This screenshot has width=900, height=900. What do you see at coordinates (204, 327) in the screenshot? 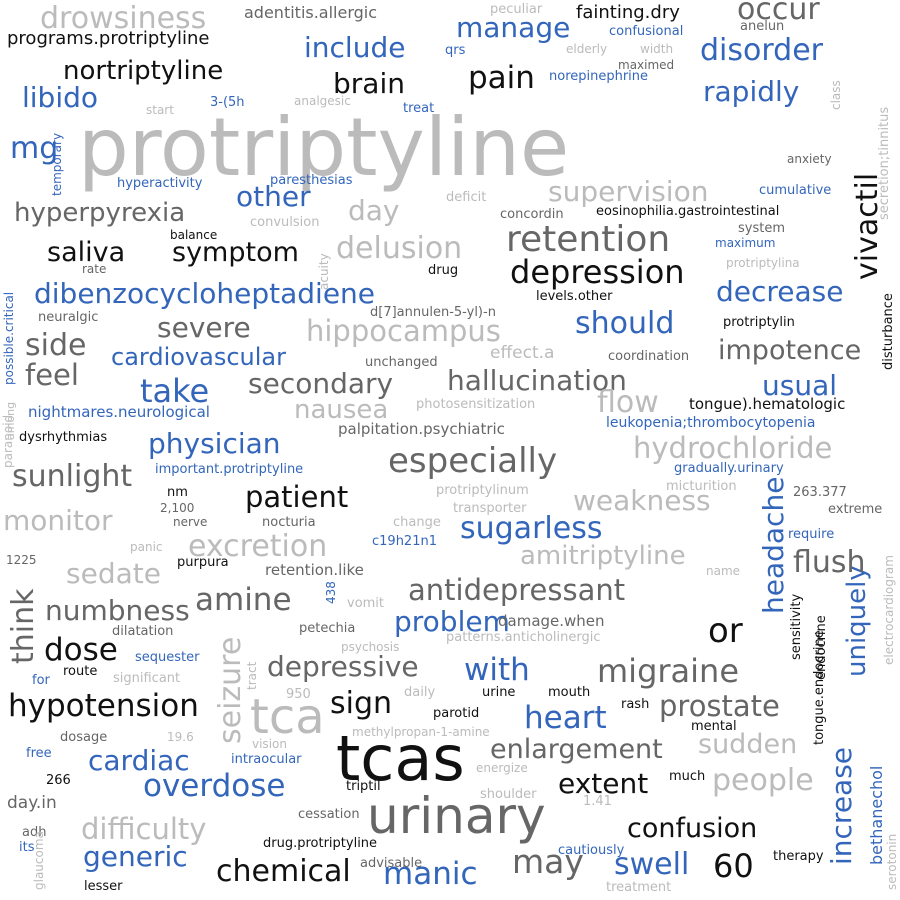
I see `word: severe` at bounding box center [204, 327].